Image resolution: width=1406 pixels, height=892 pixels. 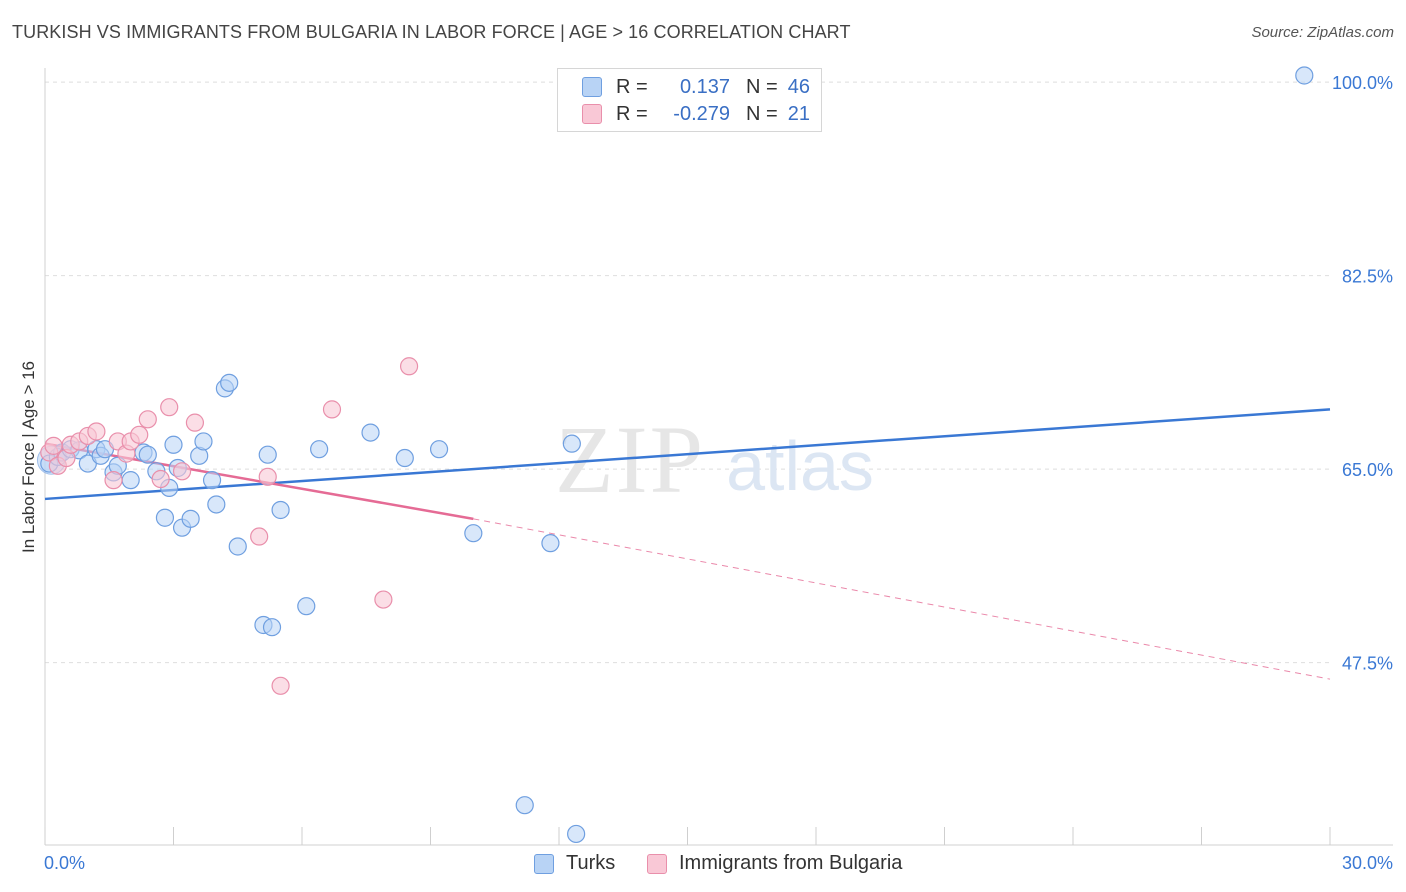 I want to click on legend-r-value: -0.279, so click(x=701, y=113).